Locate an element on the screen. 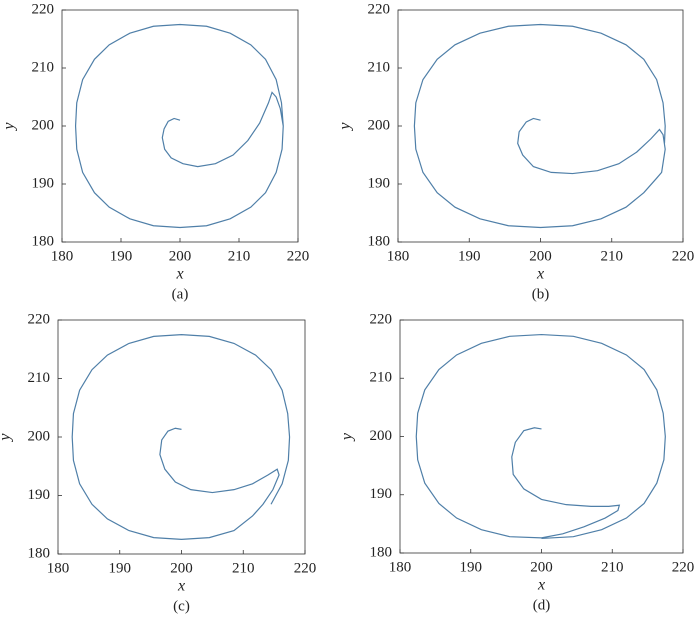 The width and height of the screenshot is (700, 628). panel-caption: (b) is located at coordinates (541, 294).